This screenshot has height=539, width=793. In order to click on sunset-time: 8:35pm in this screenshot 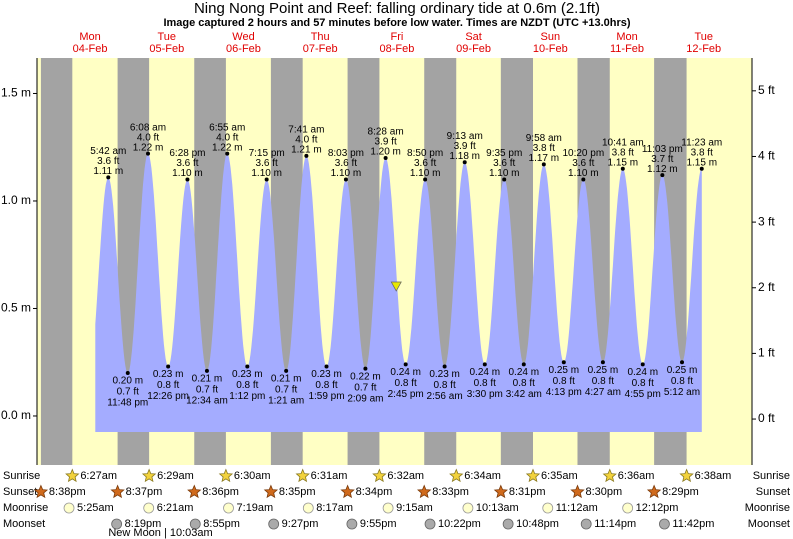, I will do `click(297, 492)`.